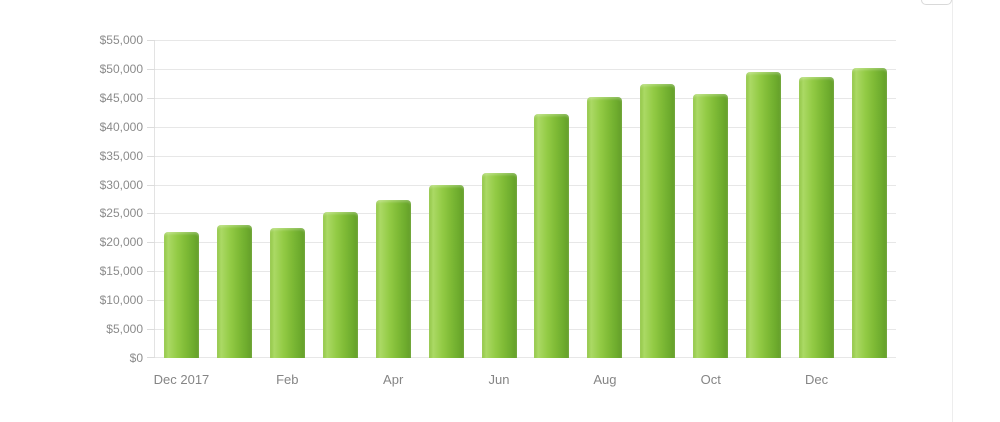  Describe the element at coordinates (121, 300) in the screenshot. I see `y-axis-label: $10,000` at that location.